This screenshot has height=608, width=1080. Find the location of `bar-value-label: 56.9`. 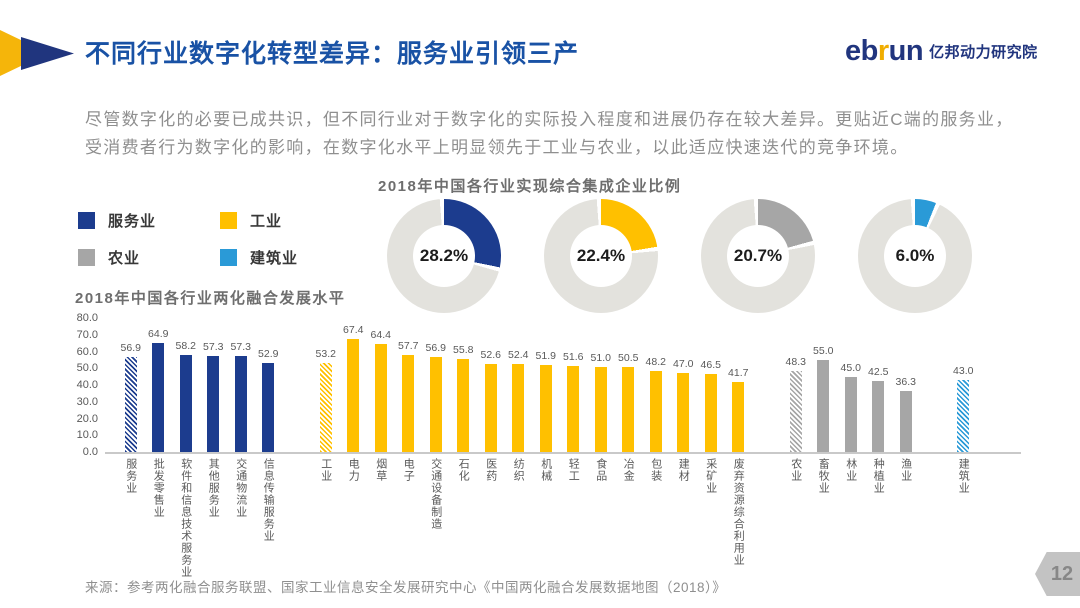

bar-value-label: 56.9 is located at coordinates (435, 348).